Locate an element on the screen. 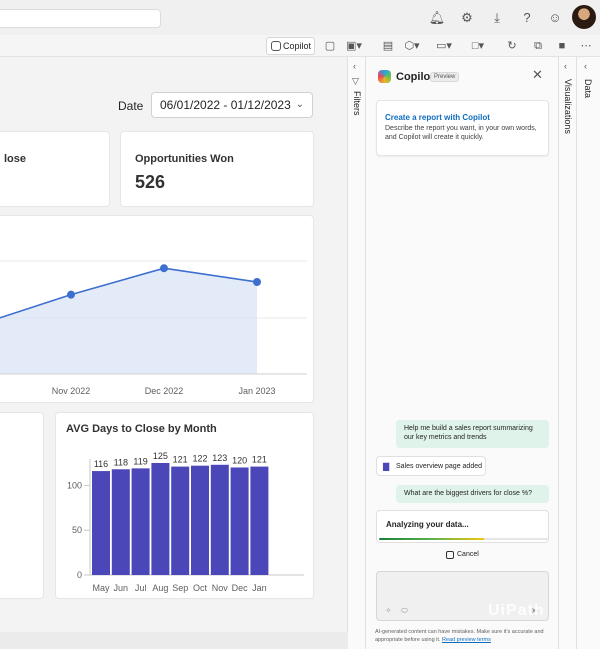  view-icon: ▣▾ is located at coordinates (354, 46).